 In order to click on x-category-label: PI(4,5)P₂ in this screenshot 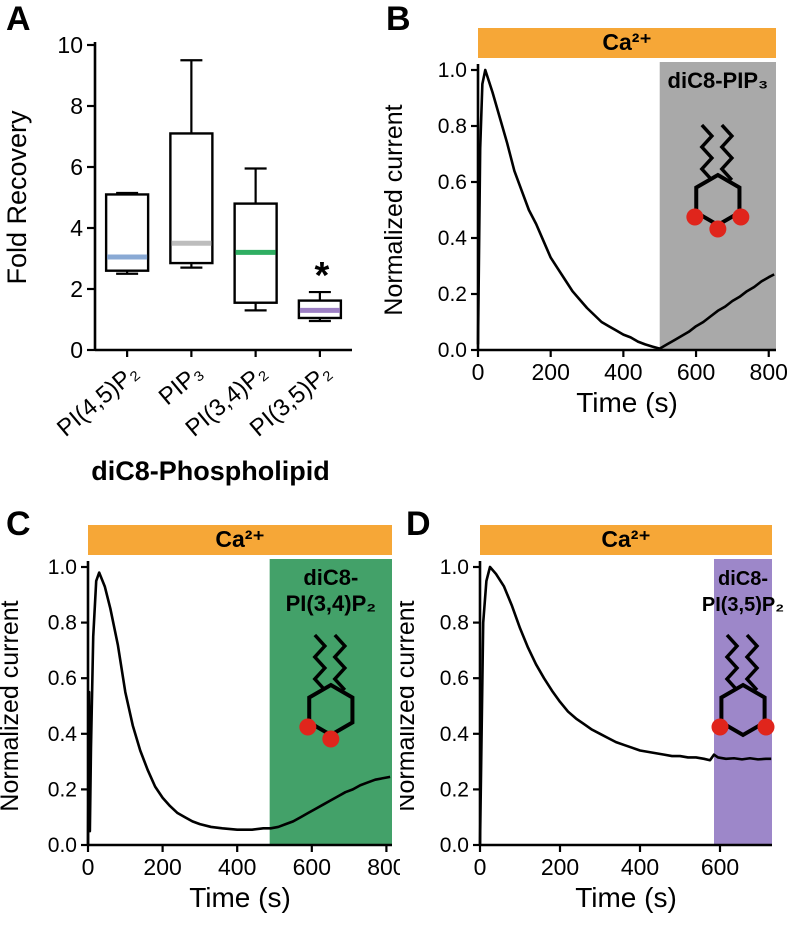, I will do `click(98, 400)`.